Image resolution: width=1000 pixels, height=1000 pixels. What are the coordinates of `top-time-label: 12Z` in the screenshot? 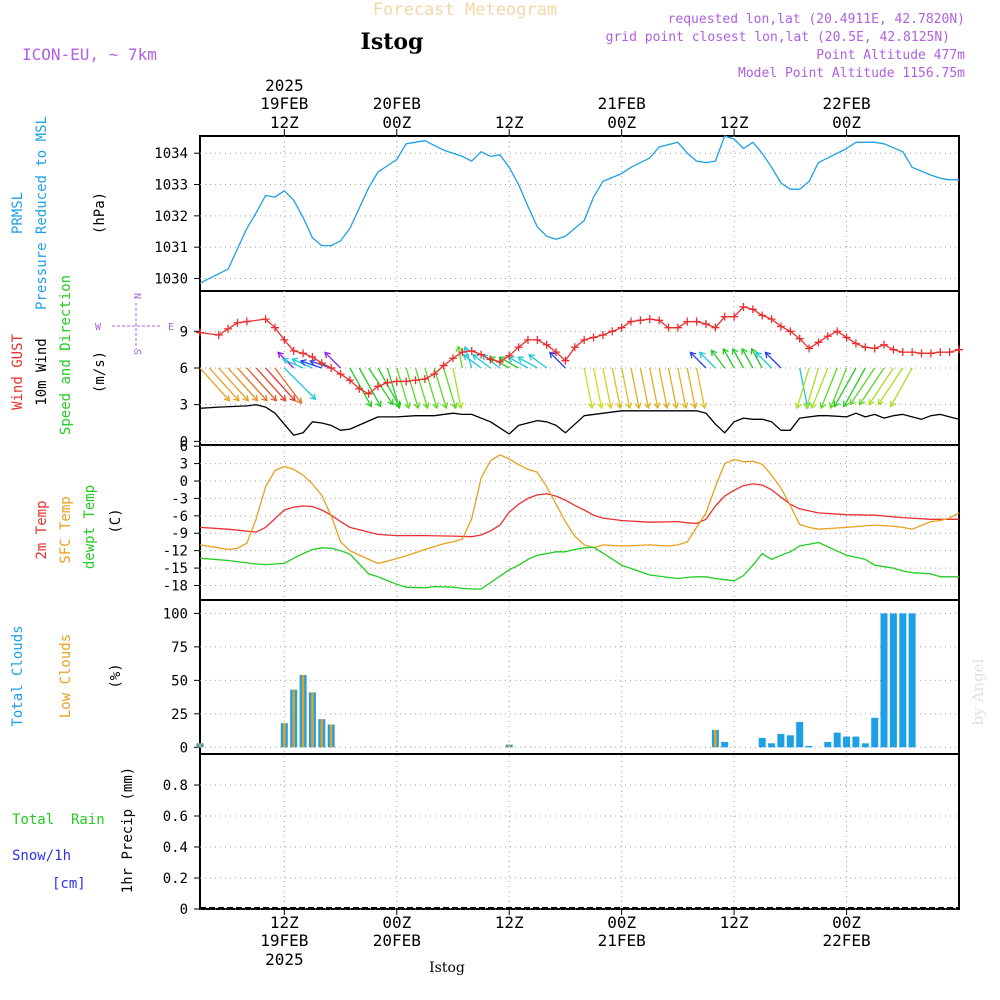 It's located at (509, 122).